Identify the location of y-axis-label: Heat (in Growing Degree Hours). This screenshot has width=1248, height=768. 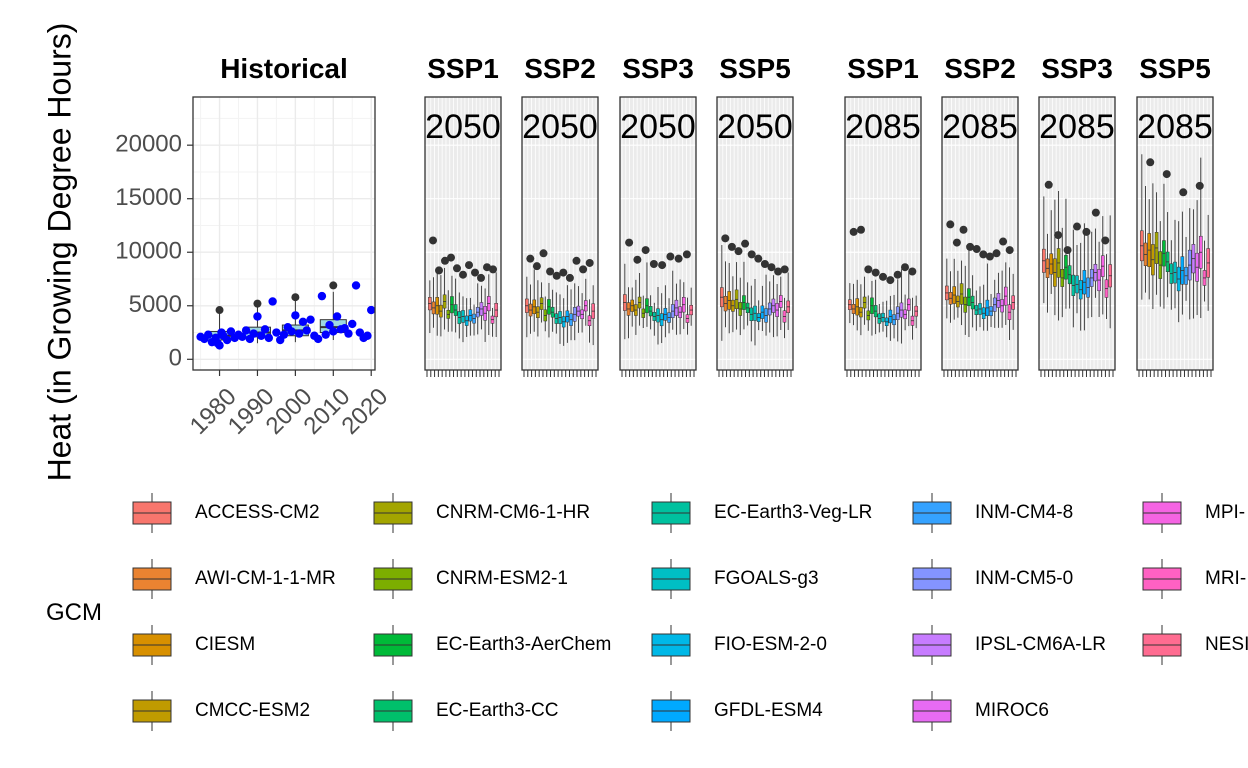
(59, 252).